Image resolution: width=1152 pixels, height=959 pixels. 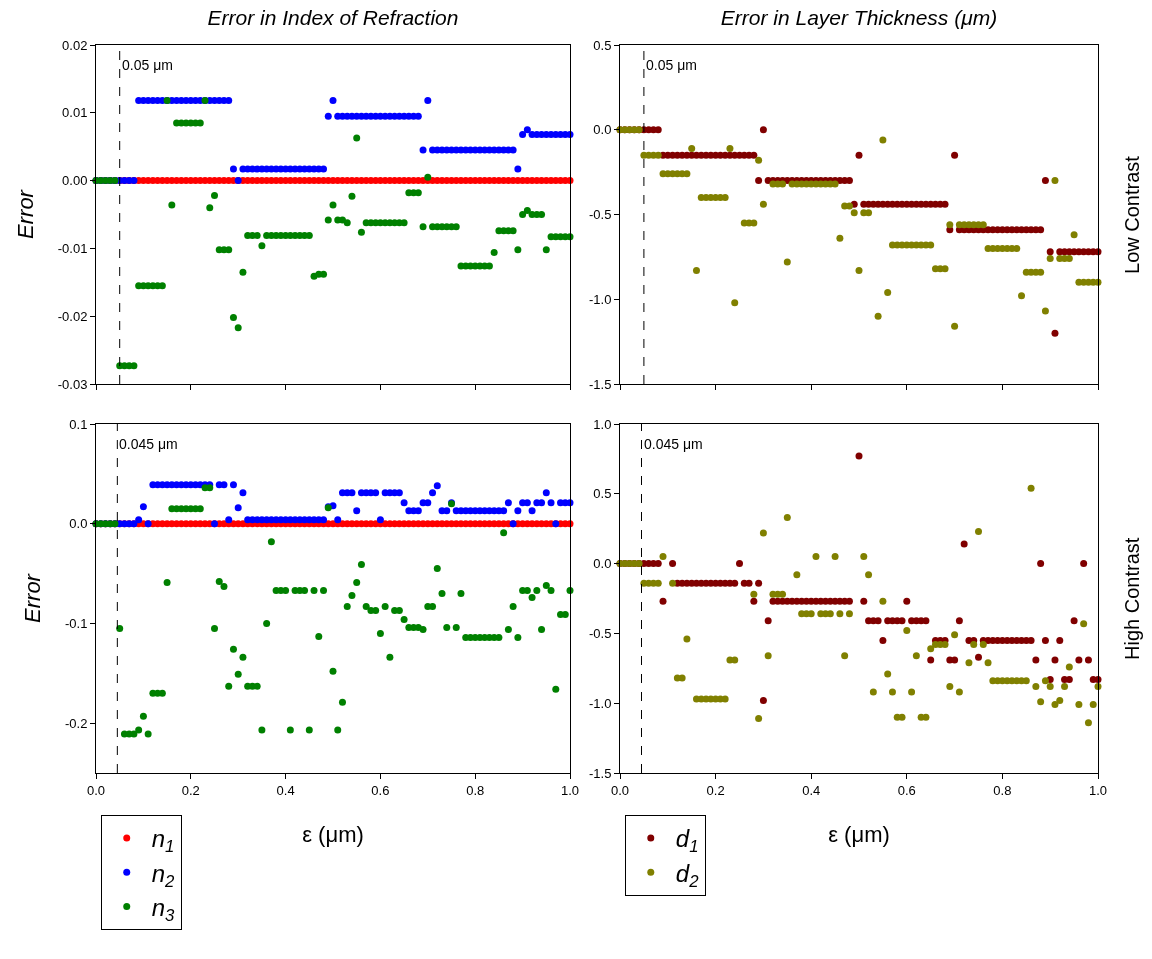 I want to click on y-tick-label: -0.01, so click(x=72, y=248).